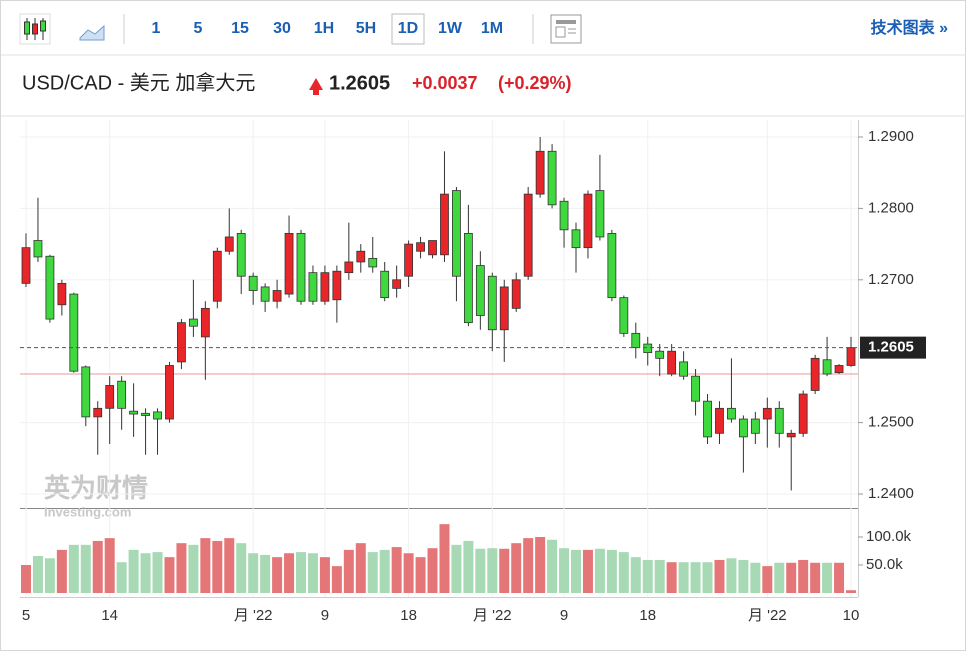 The image size is (967, 652). I want to click on interval-button: 15, so click(240, 28).